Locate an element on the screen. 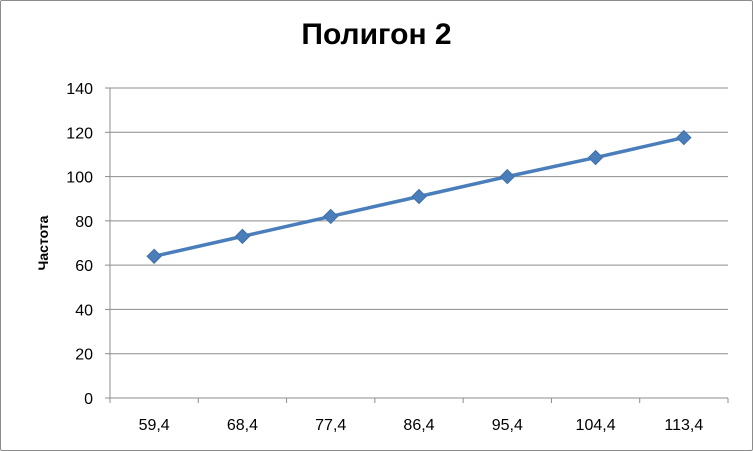  x-tick-label: 86,4 is located at coordinates (418, 425).